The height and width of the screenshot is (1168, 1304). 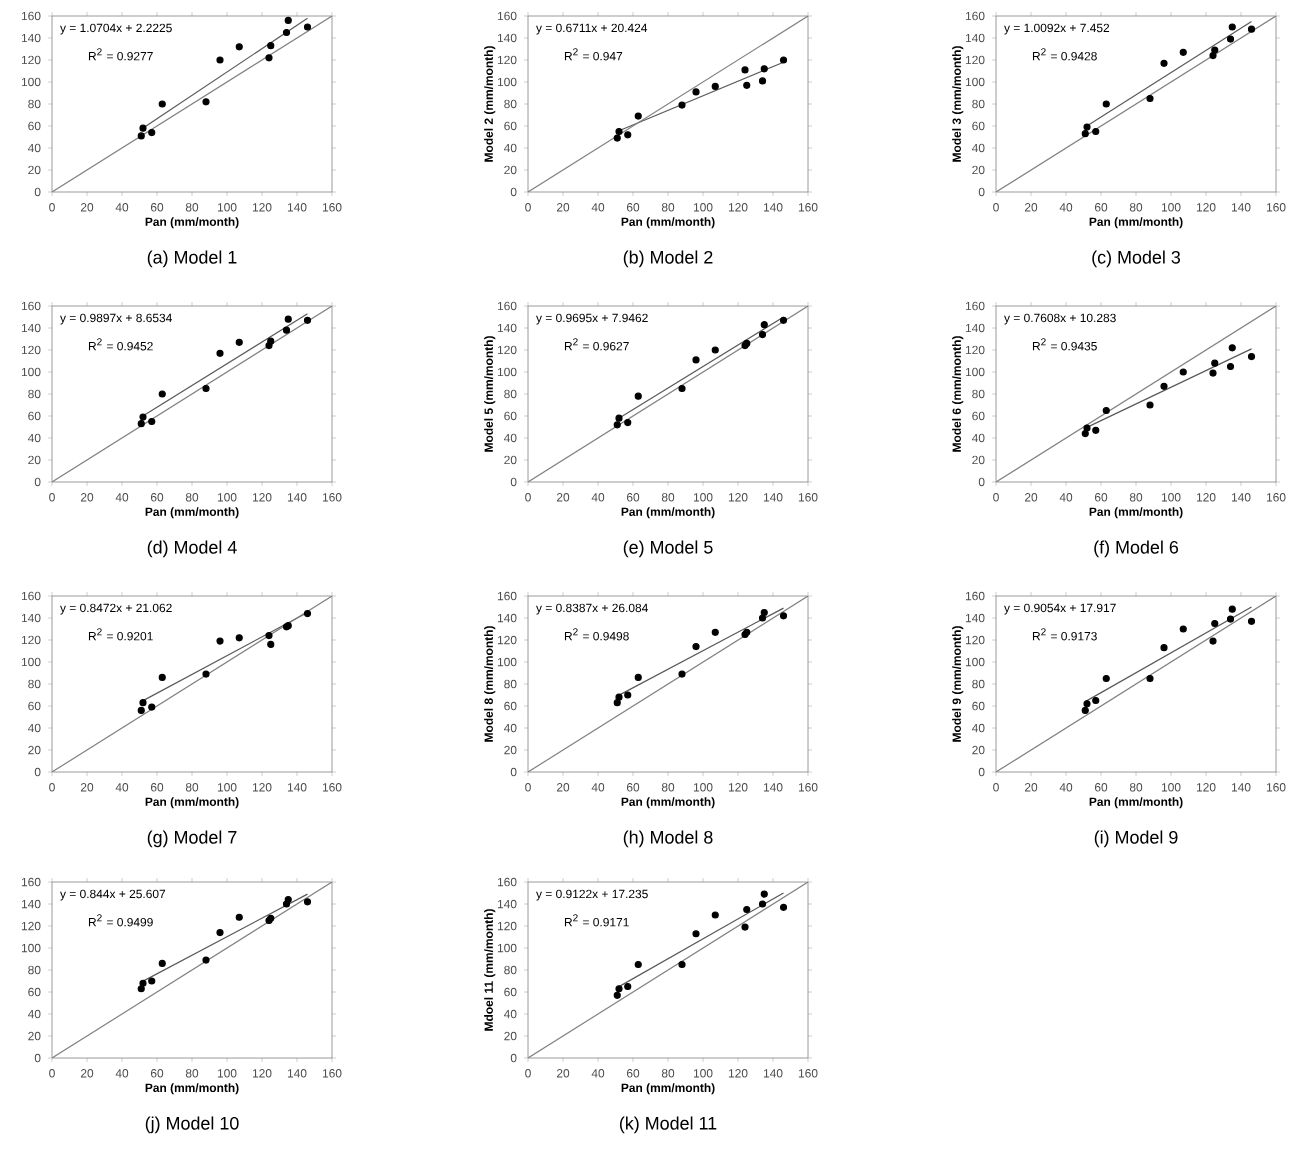 What do you see at coordinates (192, 259) in the screenshot?
I see `text: (a) Model 1` at bounding box center [192, 259].